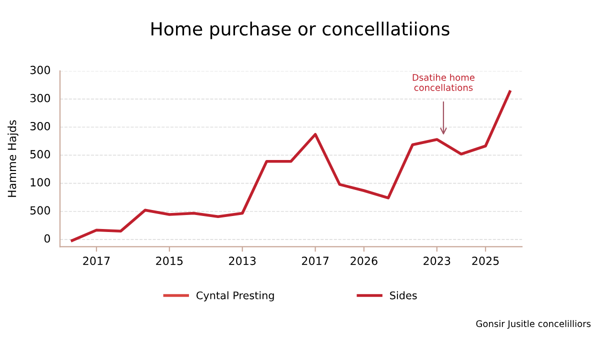  I want to click on legend-label: Cyntal Presting, so click(235, 296).